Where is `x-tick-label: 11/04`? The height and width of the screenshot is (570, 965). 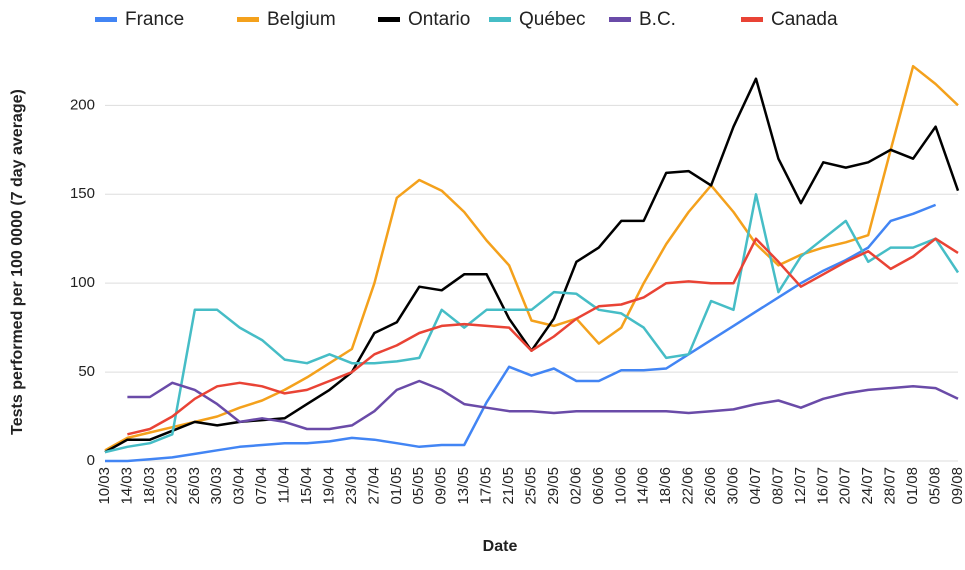 x-tick-label: 11/04 is located at coordinates (284, 485).